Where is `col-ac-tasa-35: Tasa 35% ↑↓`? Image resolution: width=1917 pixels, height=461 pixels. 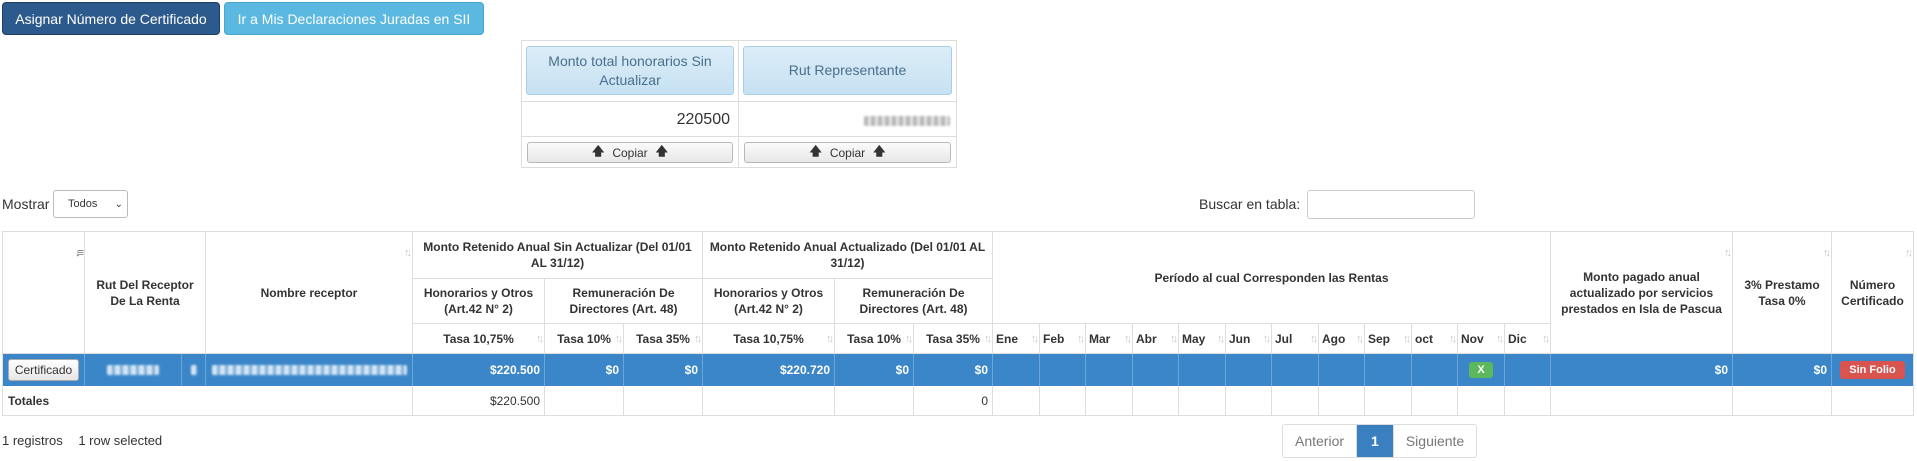 col-ac-tasa-35: Tasa 35% ↑↓ is located at coordinates (953, 339).